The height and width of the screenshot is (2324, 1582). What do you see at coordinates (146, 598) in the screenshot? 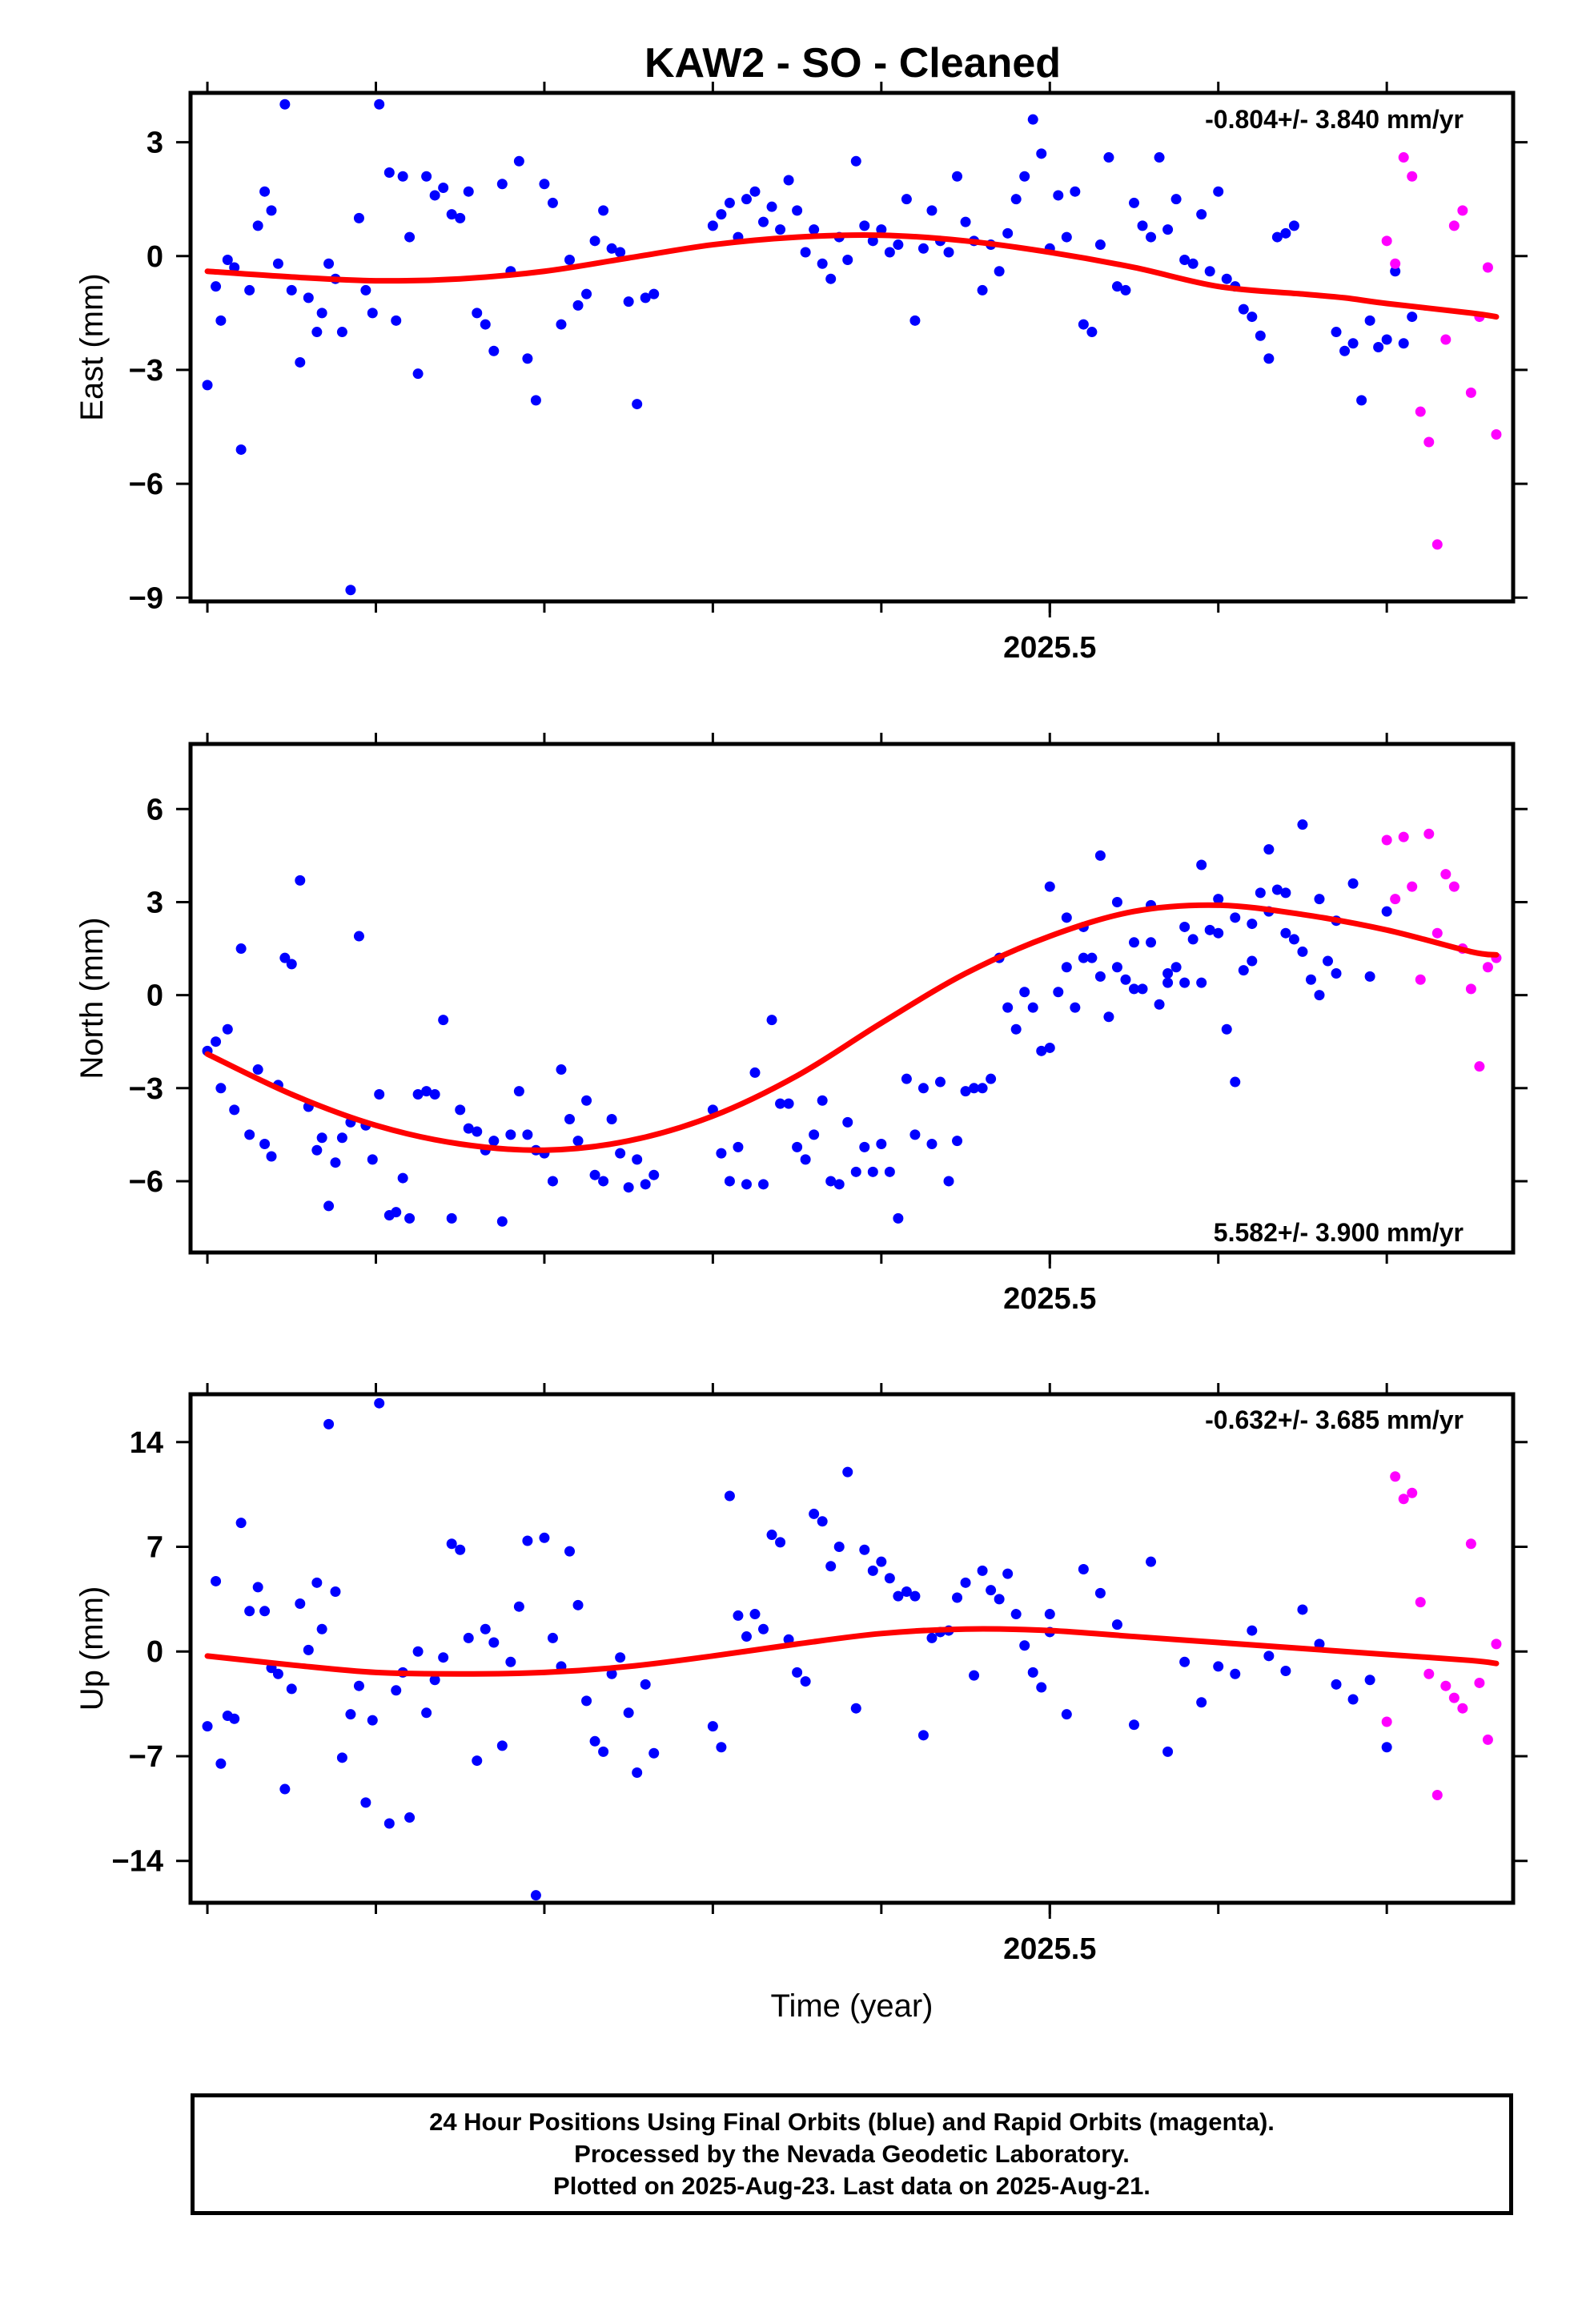
I see `y-tick-label: −9` at bounding box center [146, 598].